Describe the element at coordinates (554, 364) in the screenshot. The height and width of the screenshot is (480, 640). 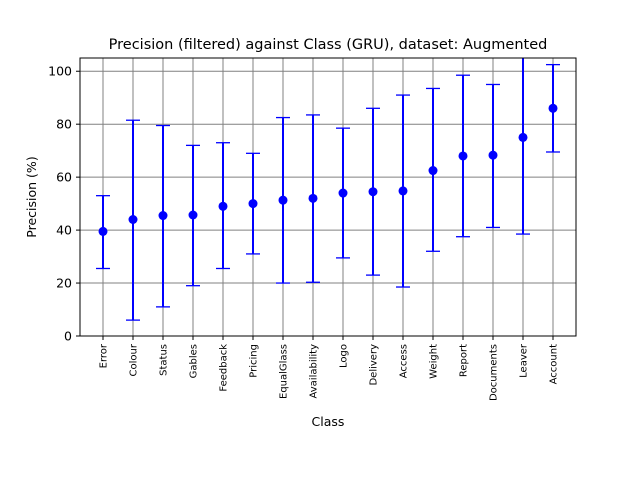
I see `x-tick-label: Account` at that location.